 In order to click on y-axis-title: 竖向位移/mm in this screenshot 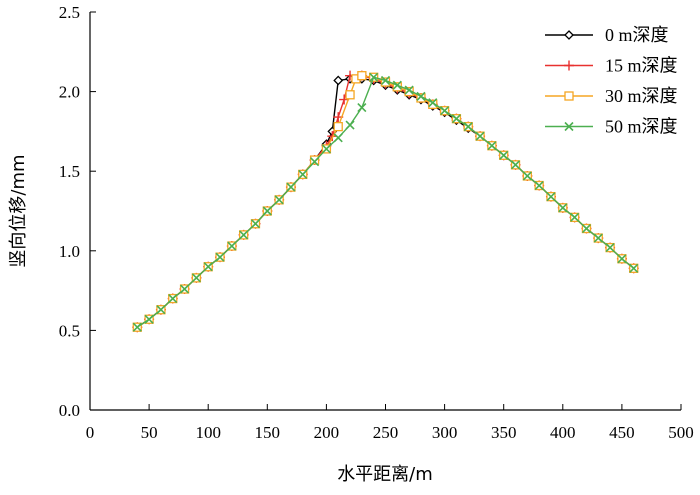, I will do `click(18, 210)`.